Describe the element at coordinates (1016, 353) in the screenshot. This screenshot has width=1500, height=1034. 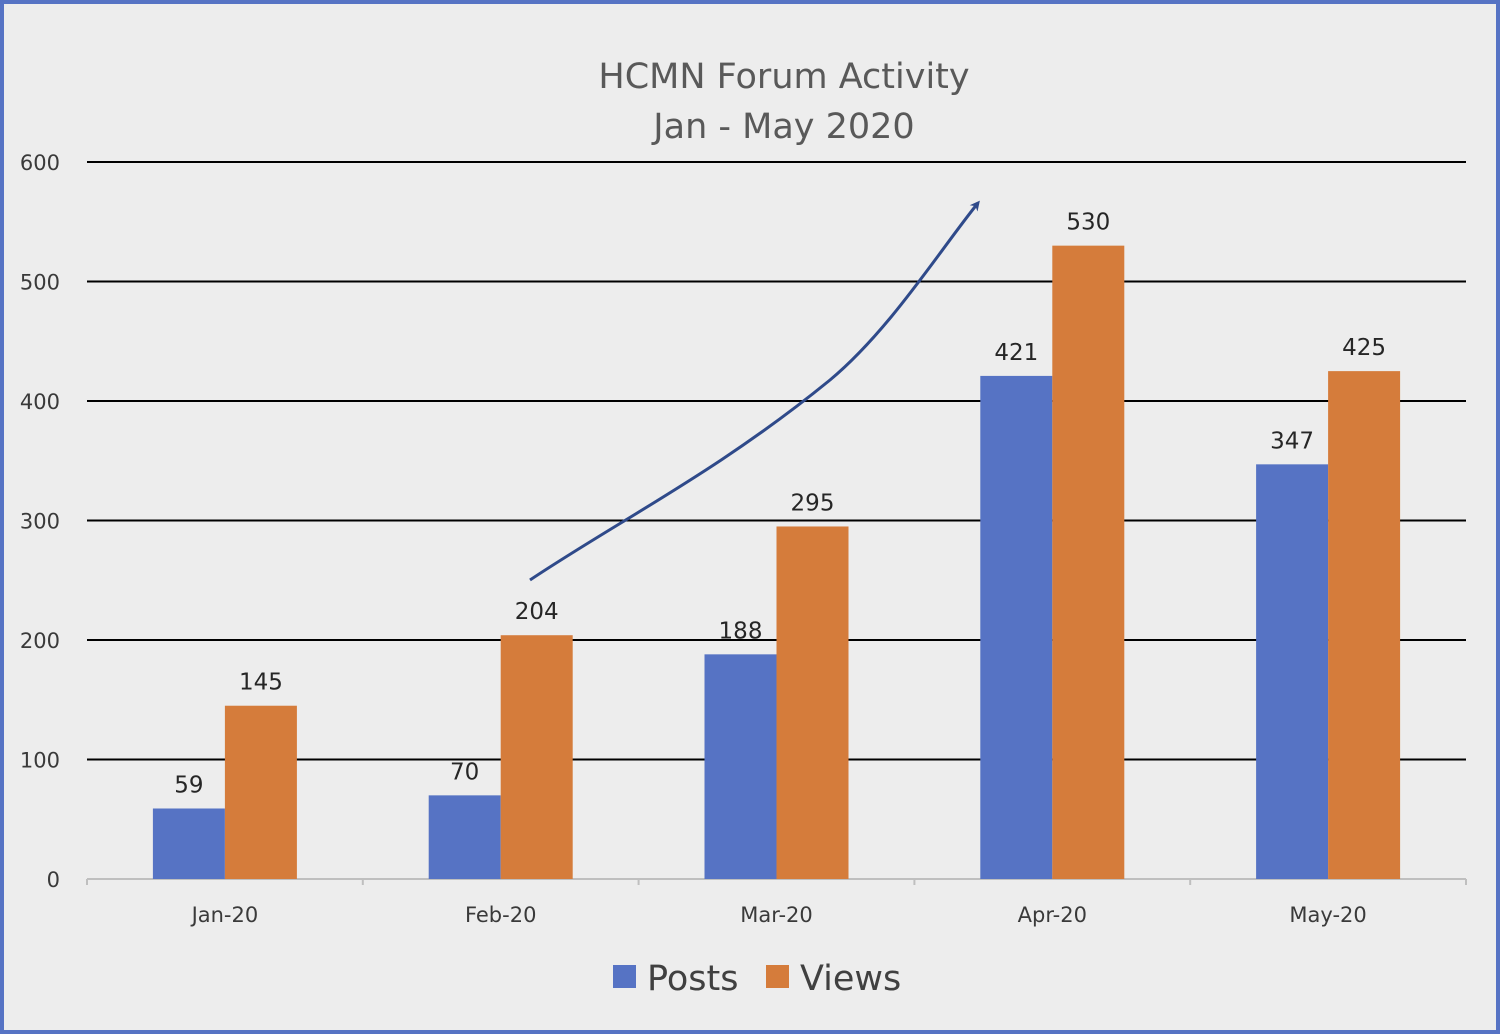
I see `data-label: 421` at that location.